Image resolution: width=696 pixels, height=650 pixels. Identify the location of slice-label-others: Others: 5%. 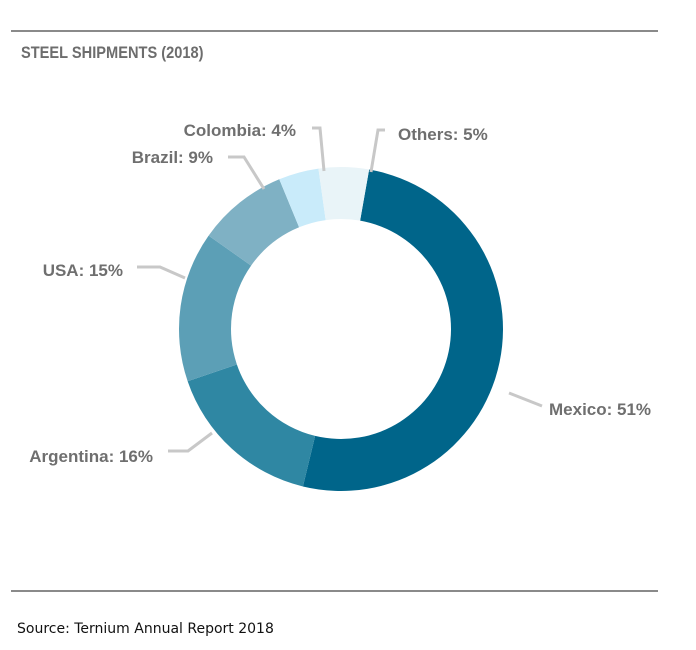
(443, 134).